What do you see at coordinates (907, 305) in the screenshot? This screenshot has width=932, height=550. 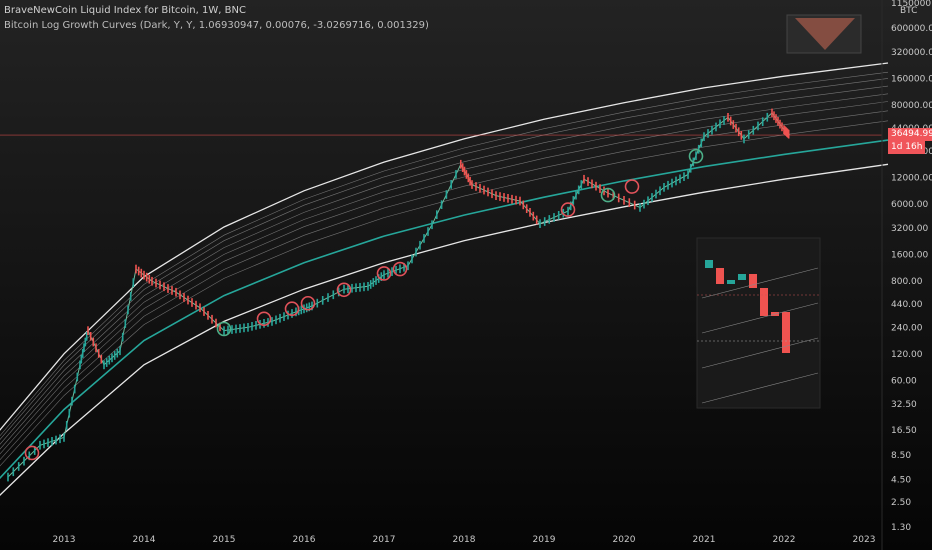 I see `y-tick-label: 440.00` at bounding box center [907, 305].